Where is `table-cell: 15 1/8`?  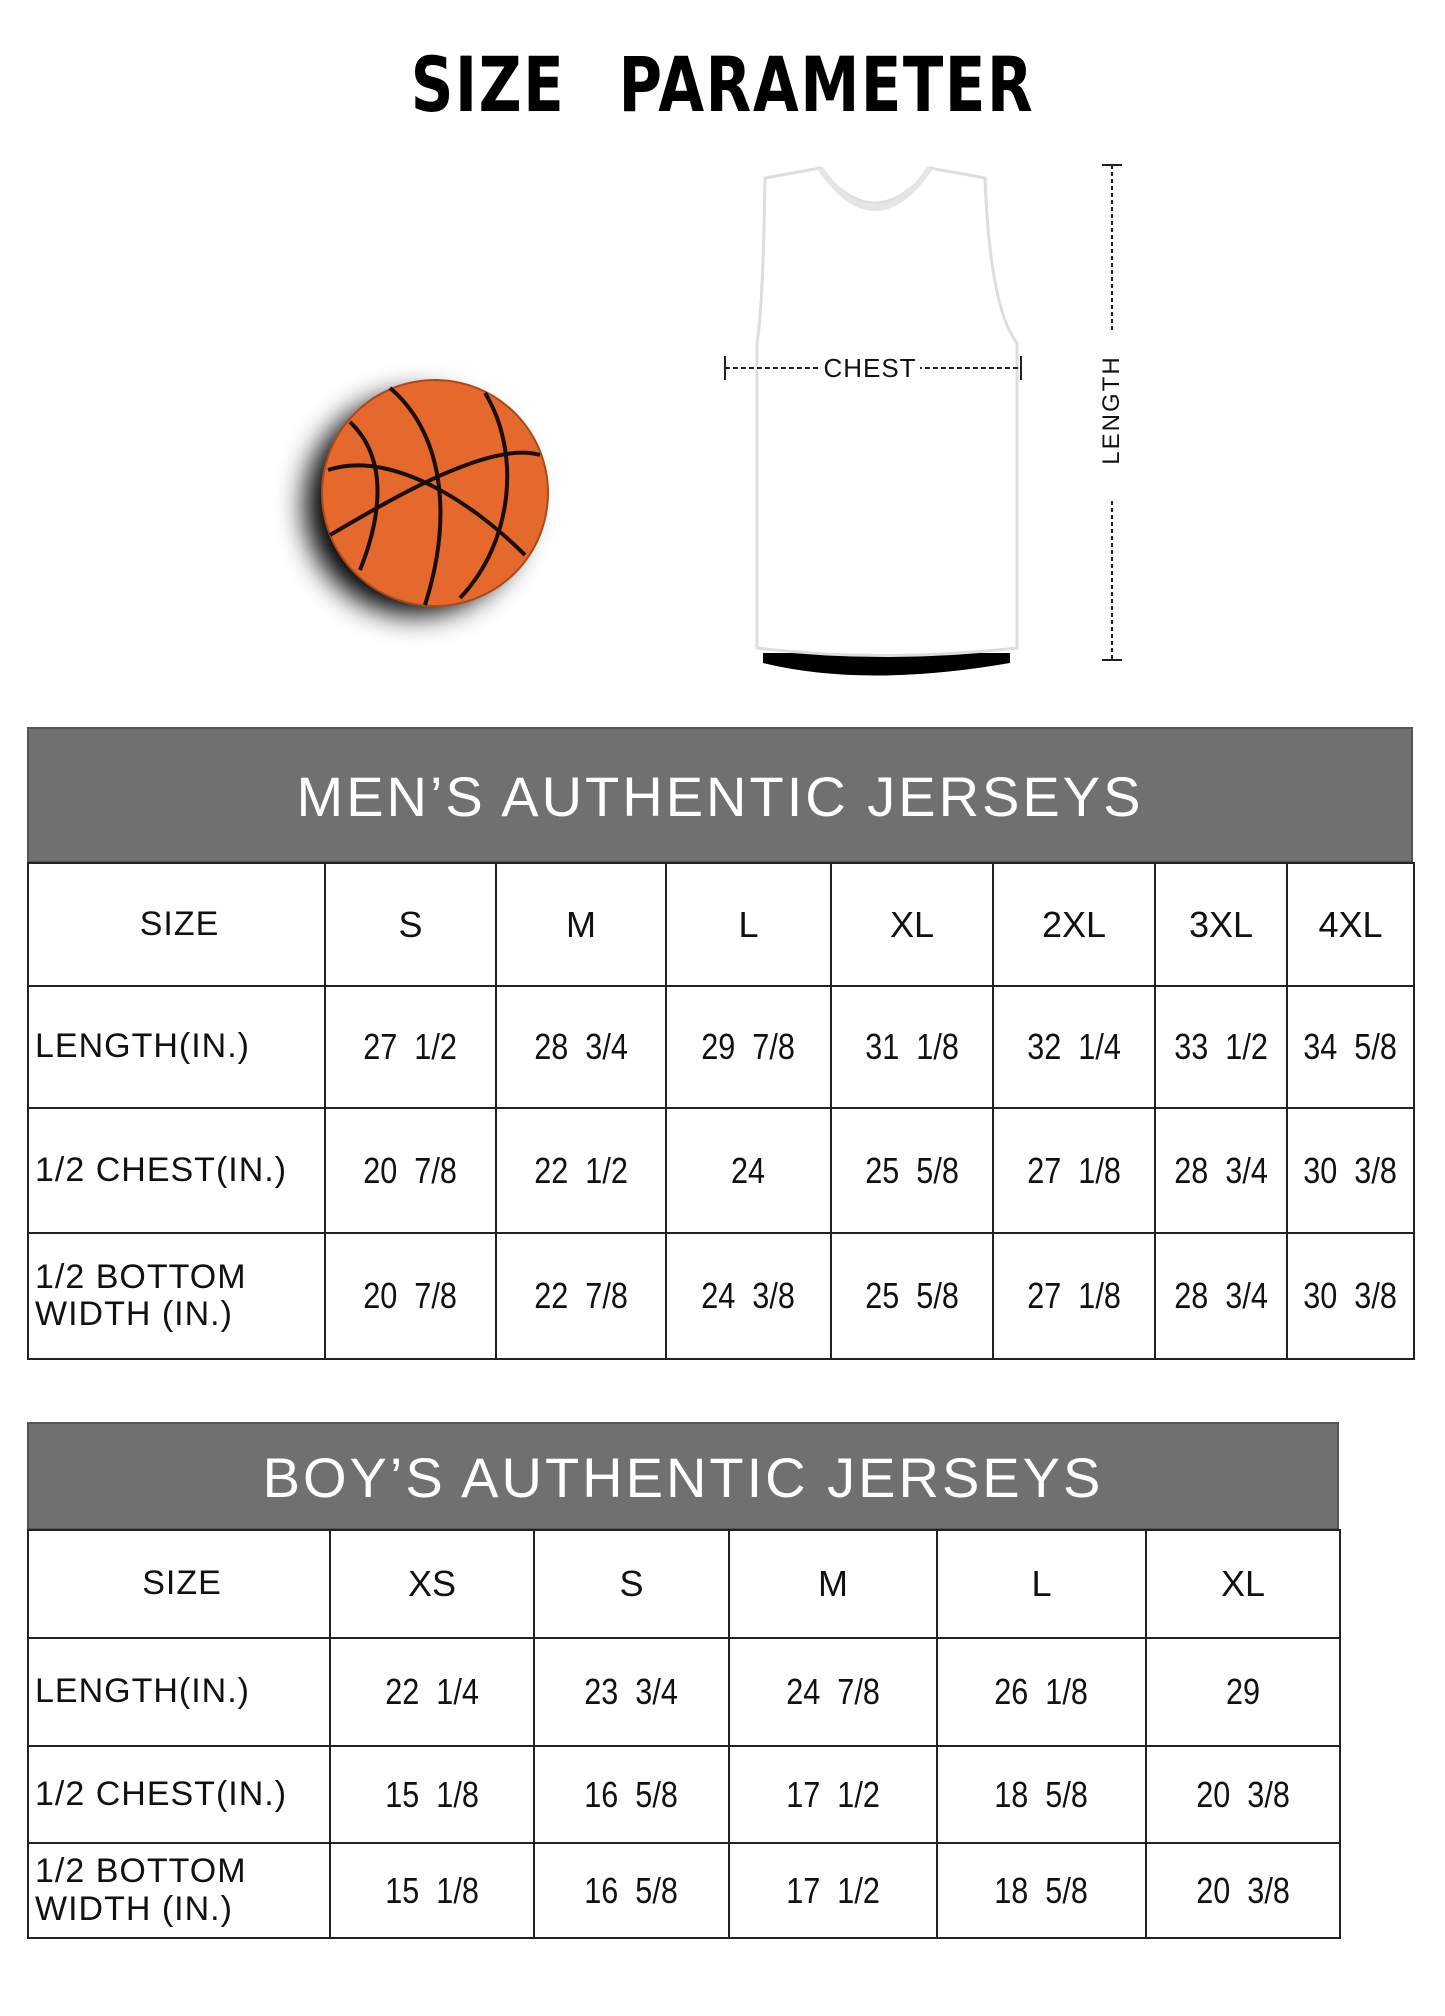 table-cell: 15 1/8 is located at coordinates (432, 1794).